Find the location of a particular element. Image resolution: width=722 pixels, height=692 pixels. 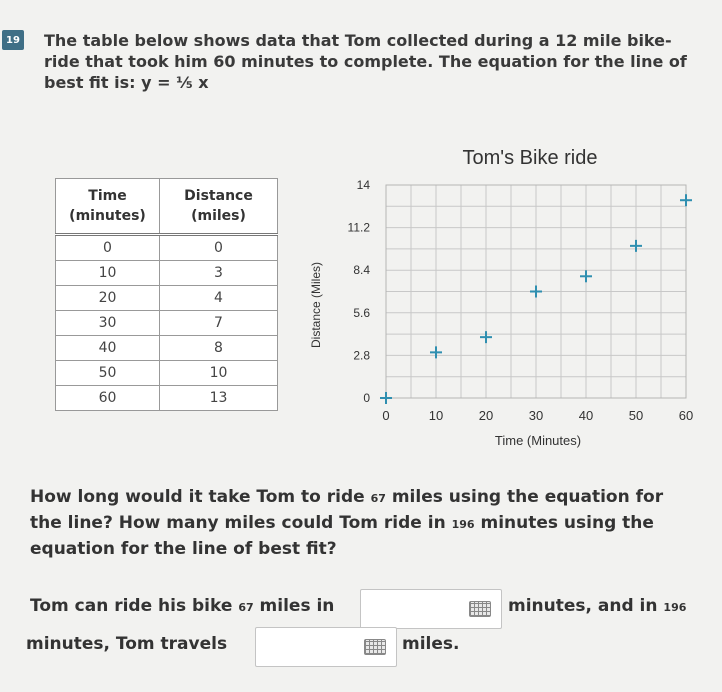

distance-cell: 7 is located at coordinates (218, 323).